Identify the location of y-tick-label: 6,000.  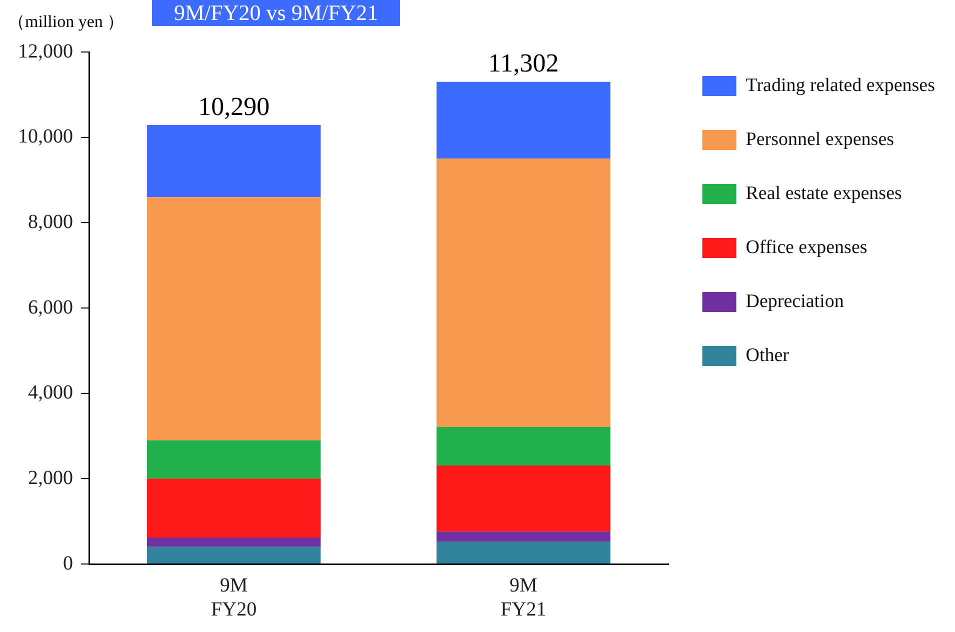
(50, 307).